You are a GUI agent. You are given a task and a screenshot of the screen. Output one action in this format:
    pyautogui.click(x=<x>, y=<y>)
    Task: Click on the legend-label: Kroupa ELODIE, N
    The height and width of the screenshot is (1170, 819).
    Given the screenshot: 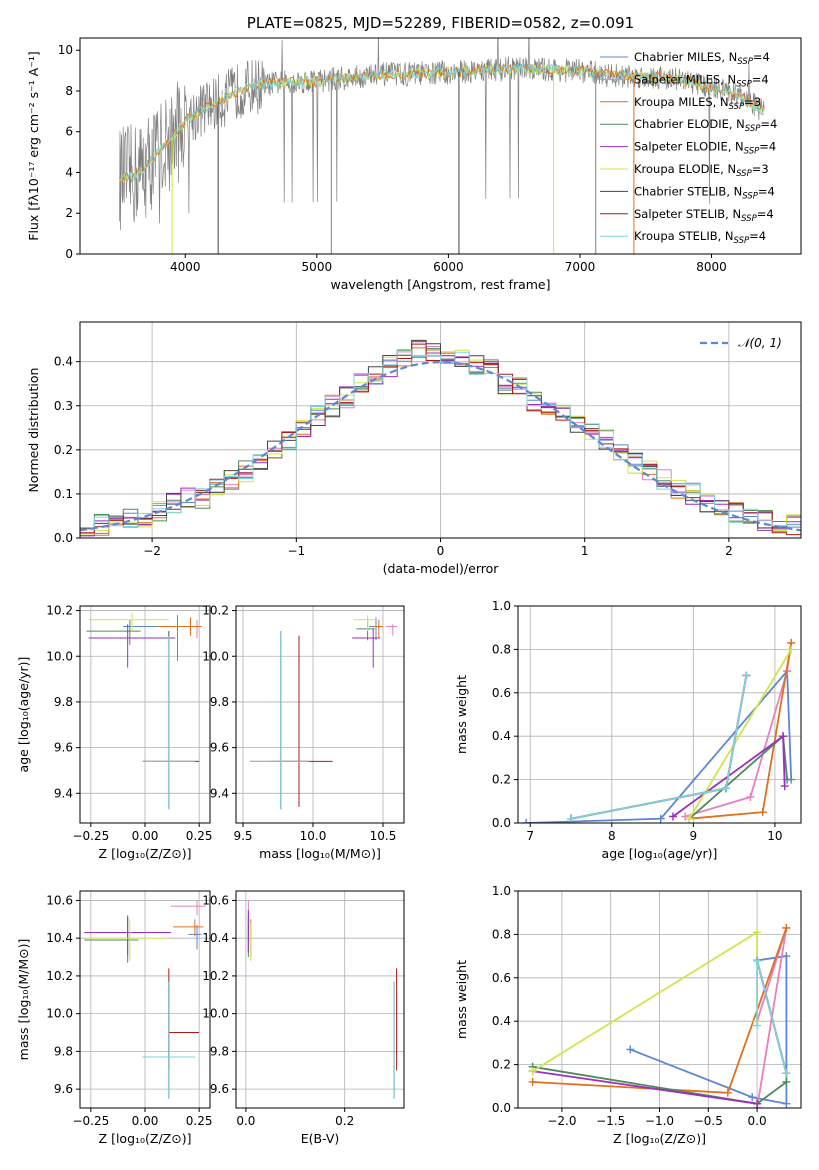 What is the action you would take?
    pyautogui.click(x=685, y=169)
    